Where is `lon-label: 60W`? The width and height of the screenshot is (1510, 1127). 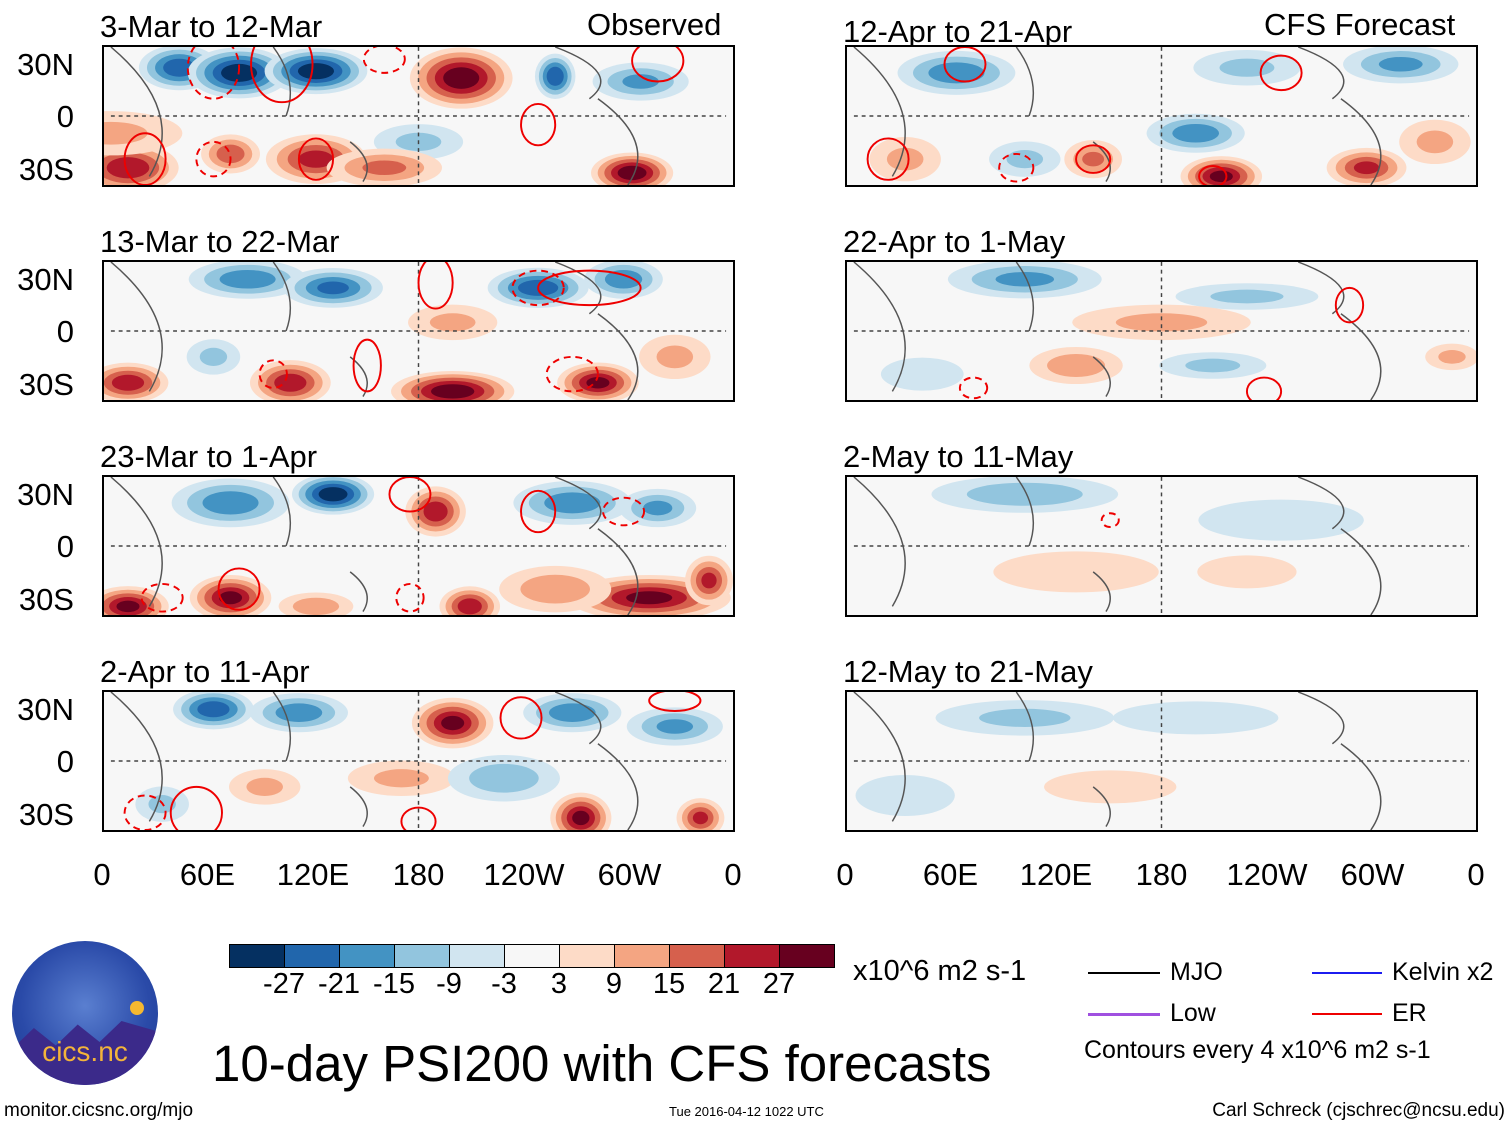 lon-label: 60W is located at coordinates (629, 874).